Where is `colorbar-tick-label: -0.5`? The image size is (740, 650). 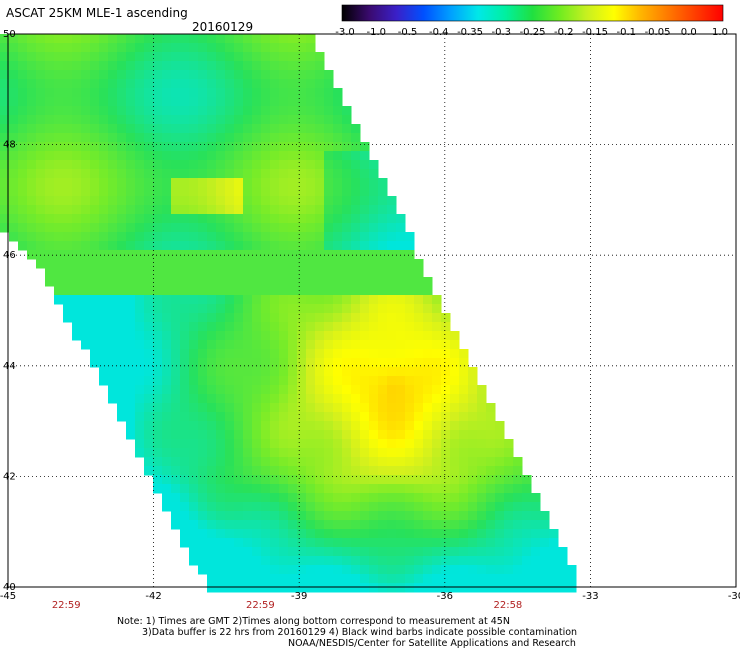 colorbar-tick-label: -0.5 is located at coordinates (408, 32).